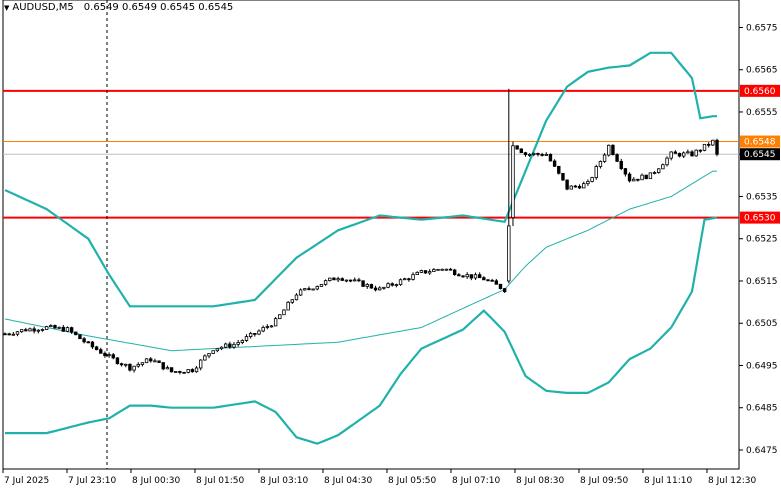  What do you see at coordinates (412, 481) in the screenshot?
I see `x-tick-label: 8 Jul 05:50` at bounding box center [412, 481].